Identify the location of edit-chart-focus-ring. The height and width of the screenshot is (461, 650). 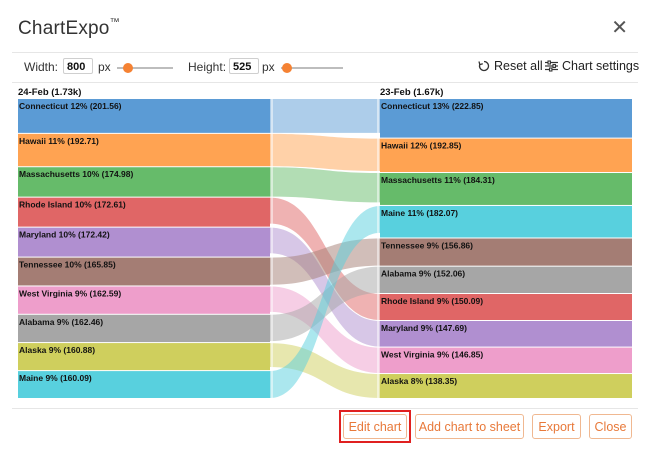
(375, 426).